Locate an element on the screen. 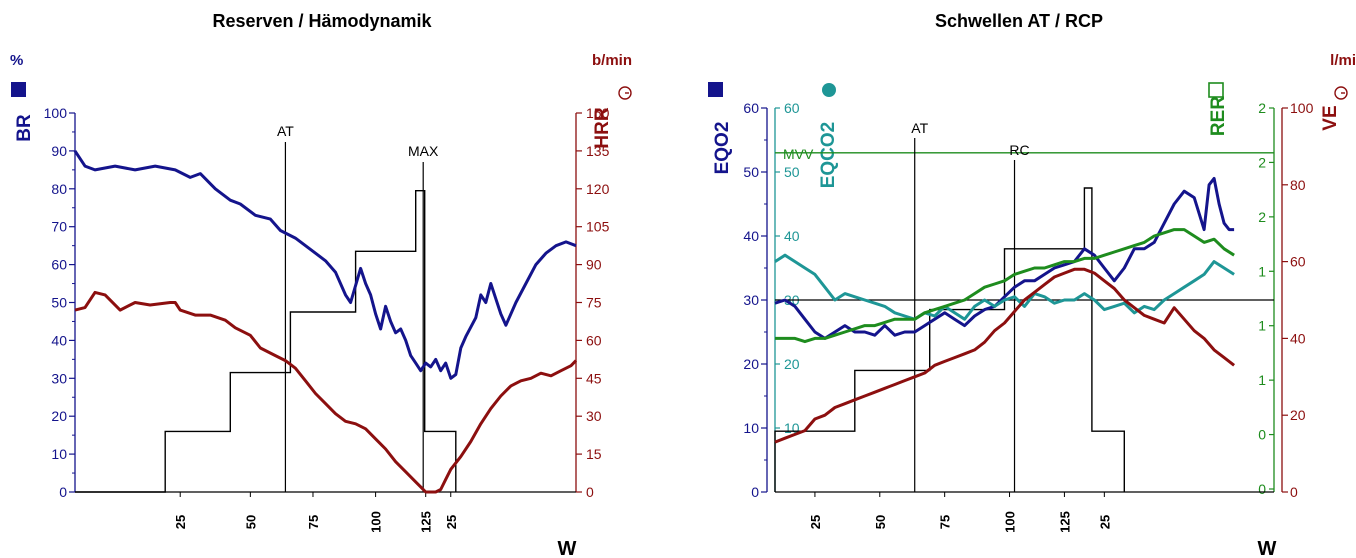  right-axis-tick-label: 15 is located at coordinates (594, 454).